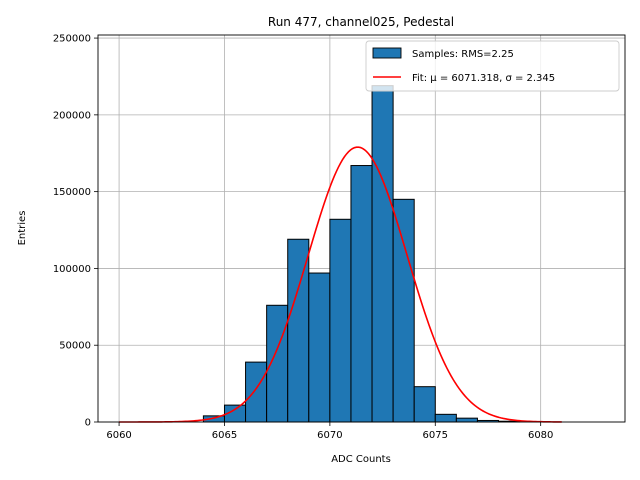 The height and width of the screenshot is (480, 640). I want to click on x-tick-label: 6075, so click(435, 435).